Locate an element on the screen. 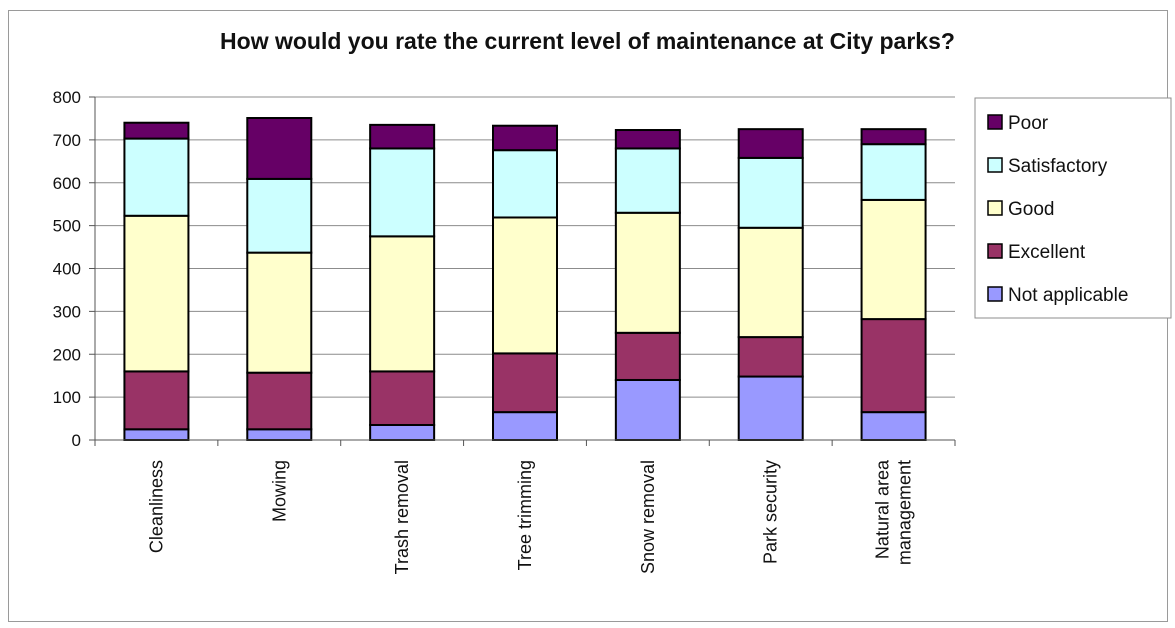 Image resolution: width=1175 pixels, height=628 pixels. y-tick-label: 100 is located at coordinates (67, 397).